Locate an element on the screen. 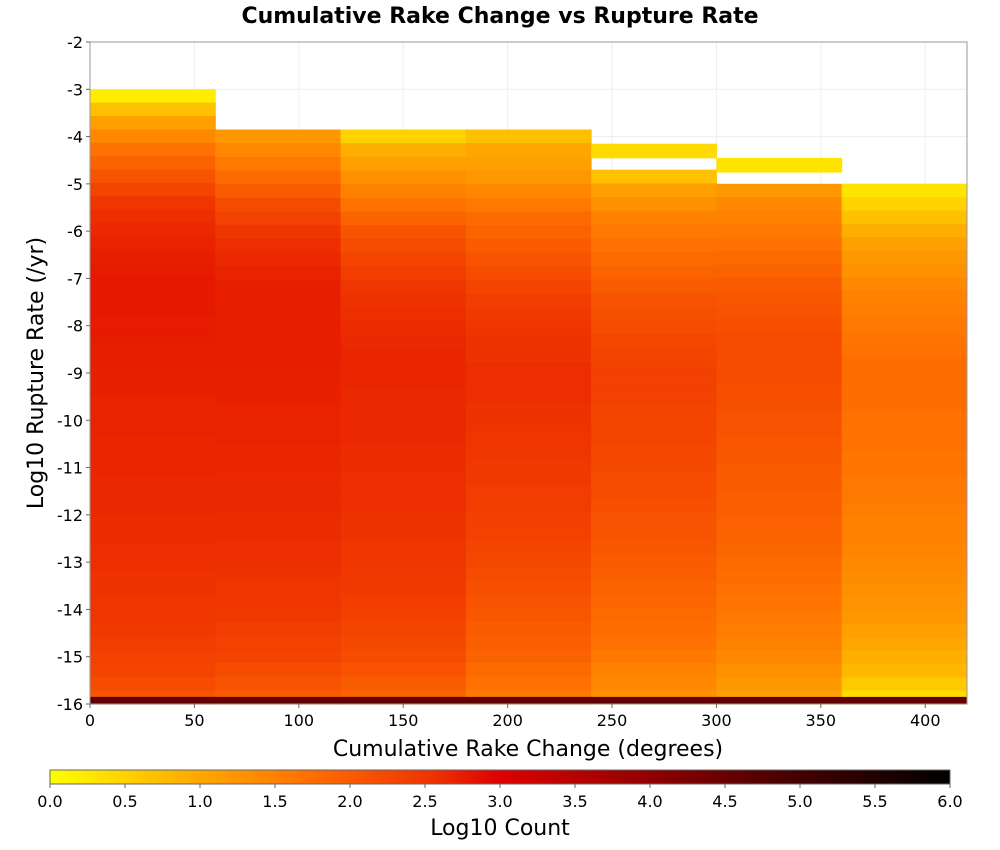 Image resolution: width=1000 pixels, height=850 pixels. colorbar-tick-label: 4.5 is located at coordinates (724, 801).